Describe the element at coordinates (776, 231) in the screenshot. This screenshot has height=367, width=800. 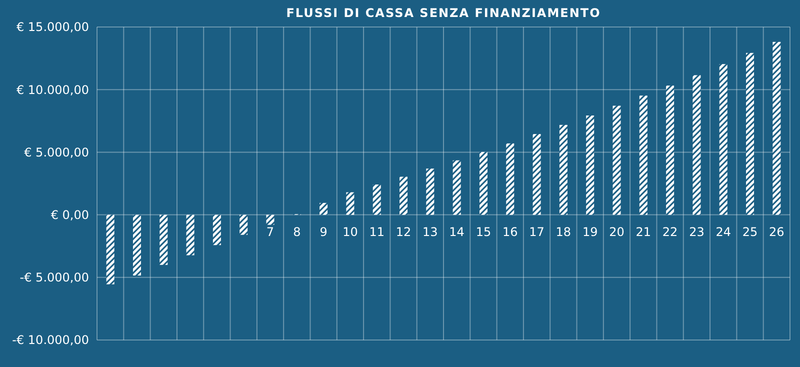
I see `x-tick-label: 26` at that location.